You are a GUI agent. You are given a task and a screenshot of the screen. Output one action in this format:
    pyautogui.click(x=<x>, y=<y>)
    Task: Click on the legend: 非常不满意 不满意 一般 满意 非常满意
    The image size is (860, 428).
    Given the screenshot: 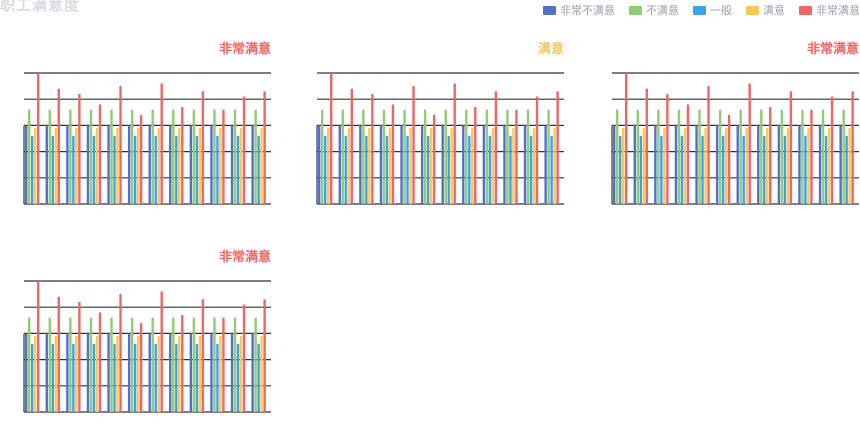 What is the action you would take?
    pyautogui.click(x=701, y=10)
    